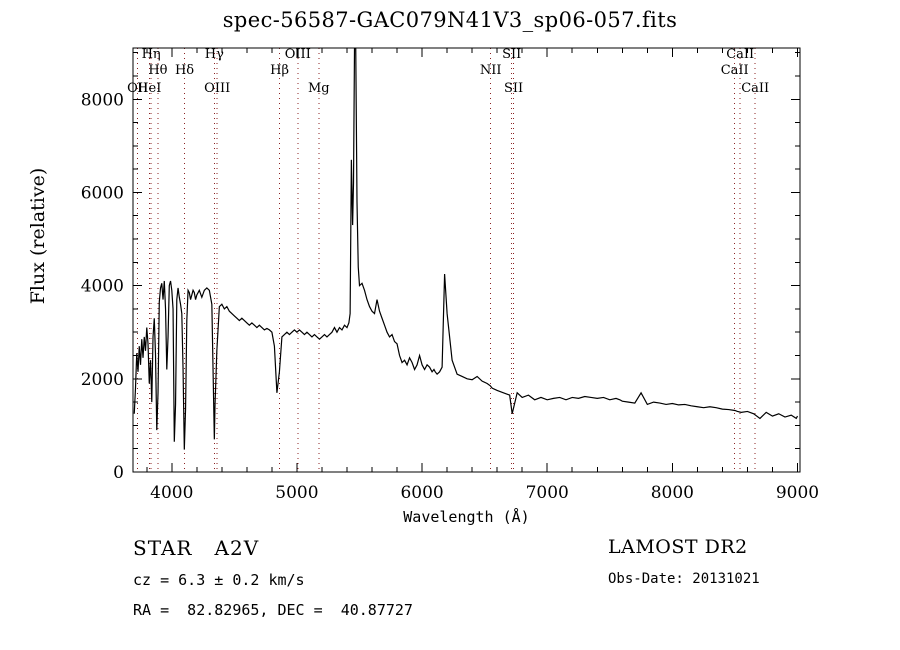 This screenshot has height=650, width=900. What do you see at coordinates (196, 548) in the screenshot?
I see `star-class-line: STAR A2V` at bounding box center [196, 548].